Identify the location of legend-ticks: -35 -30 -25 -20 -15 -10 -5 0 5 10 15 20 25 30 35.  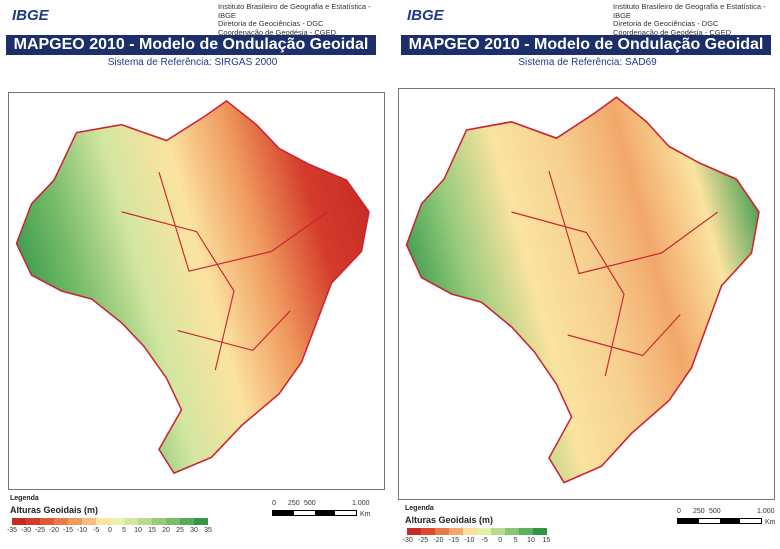
(110, 530).